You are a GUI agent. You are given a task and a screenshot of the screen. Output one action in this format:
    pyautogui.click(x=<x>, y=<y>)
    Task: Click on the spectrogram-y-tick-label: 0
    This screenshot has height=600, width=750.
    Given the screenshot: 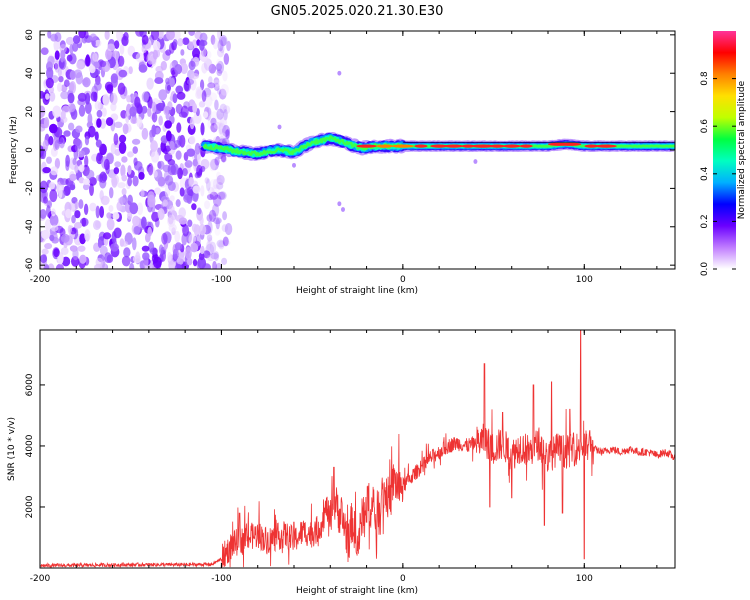 What is the action you would take?
    pyautogui.click(x=30, y=150)
    